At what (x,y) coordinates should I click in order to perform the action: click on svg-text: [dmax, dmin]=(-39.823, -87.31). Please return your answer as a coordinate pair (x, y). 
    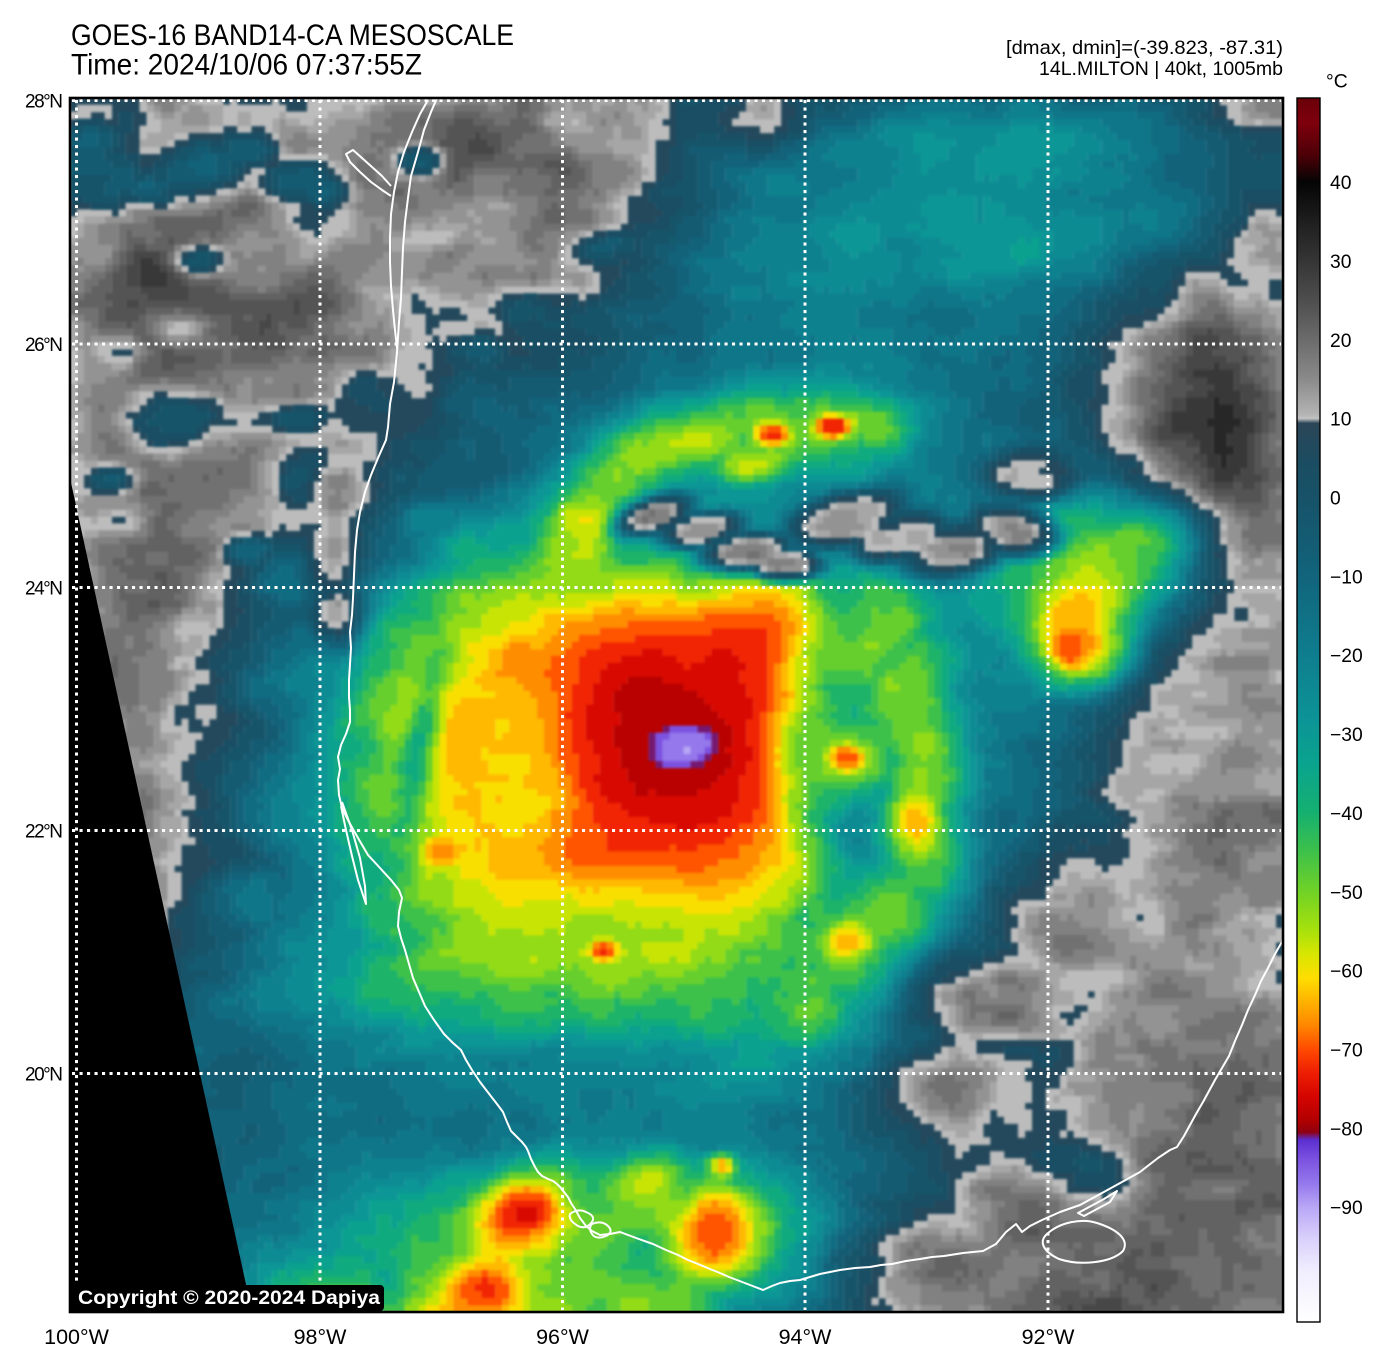
    Looking at the image, I should click on (1144, 48).